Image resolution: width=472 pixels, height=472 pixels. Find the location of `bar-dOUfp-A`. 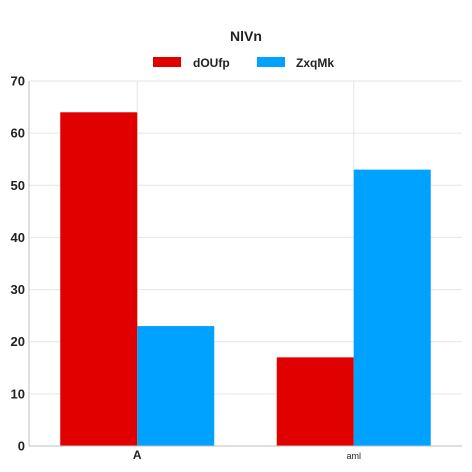

bar-dOUfp-A is located at coordinates (99, 279).